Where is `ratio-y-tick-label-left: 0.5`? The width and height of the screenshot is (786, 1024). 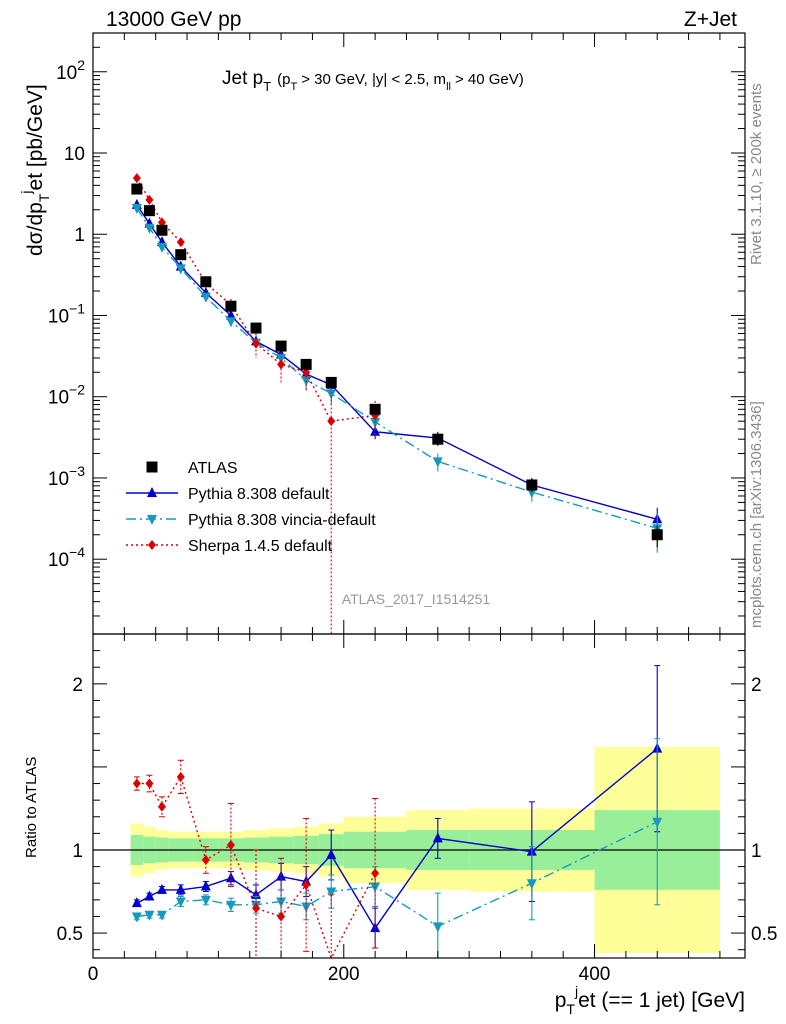
ratio-y-tick-label-left: 0.5 is located at coordinates (70, 934).